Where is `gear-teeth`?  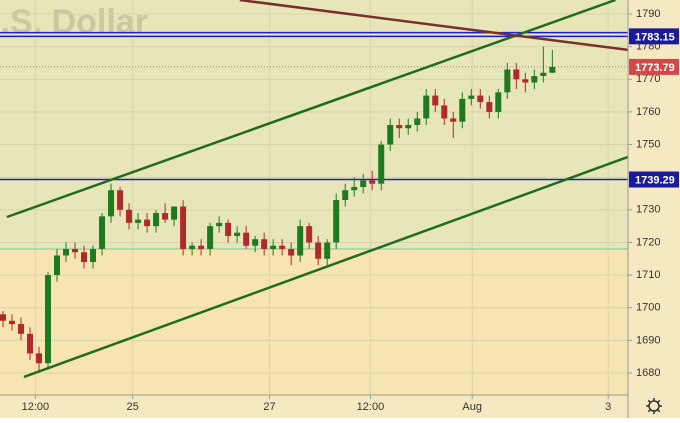 gear-teeth is located at coordinates (654, 406).